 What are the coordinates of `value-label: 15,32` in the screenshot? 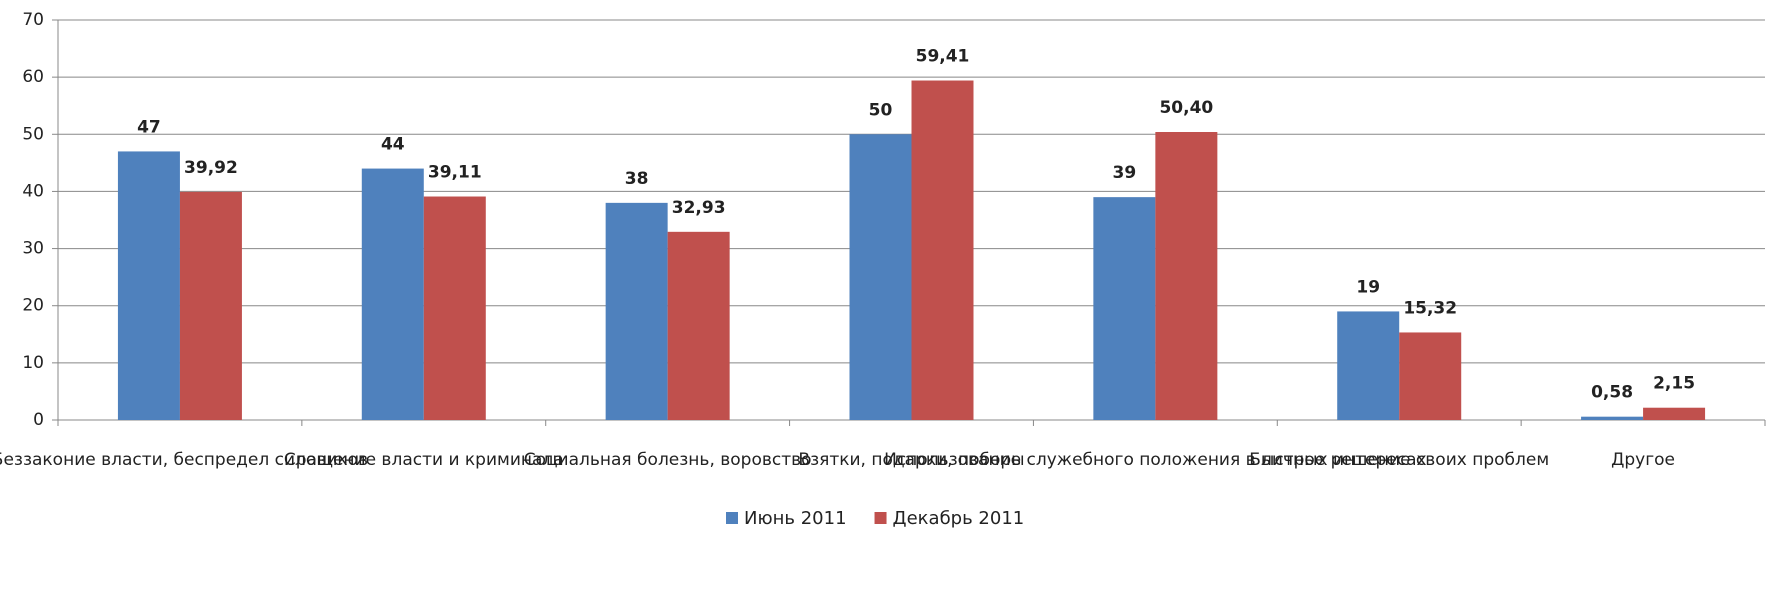 It's located at (1430, 308).